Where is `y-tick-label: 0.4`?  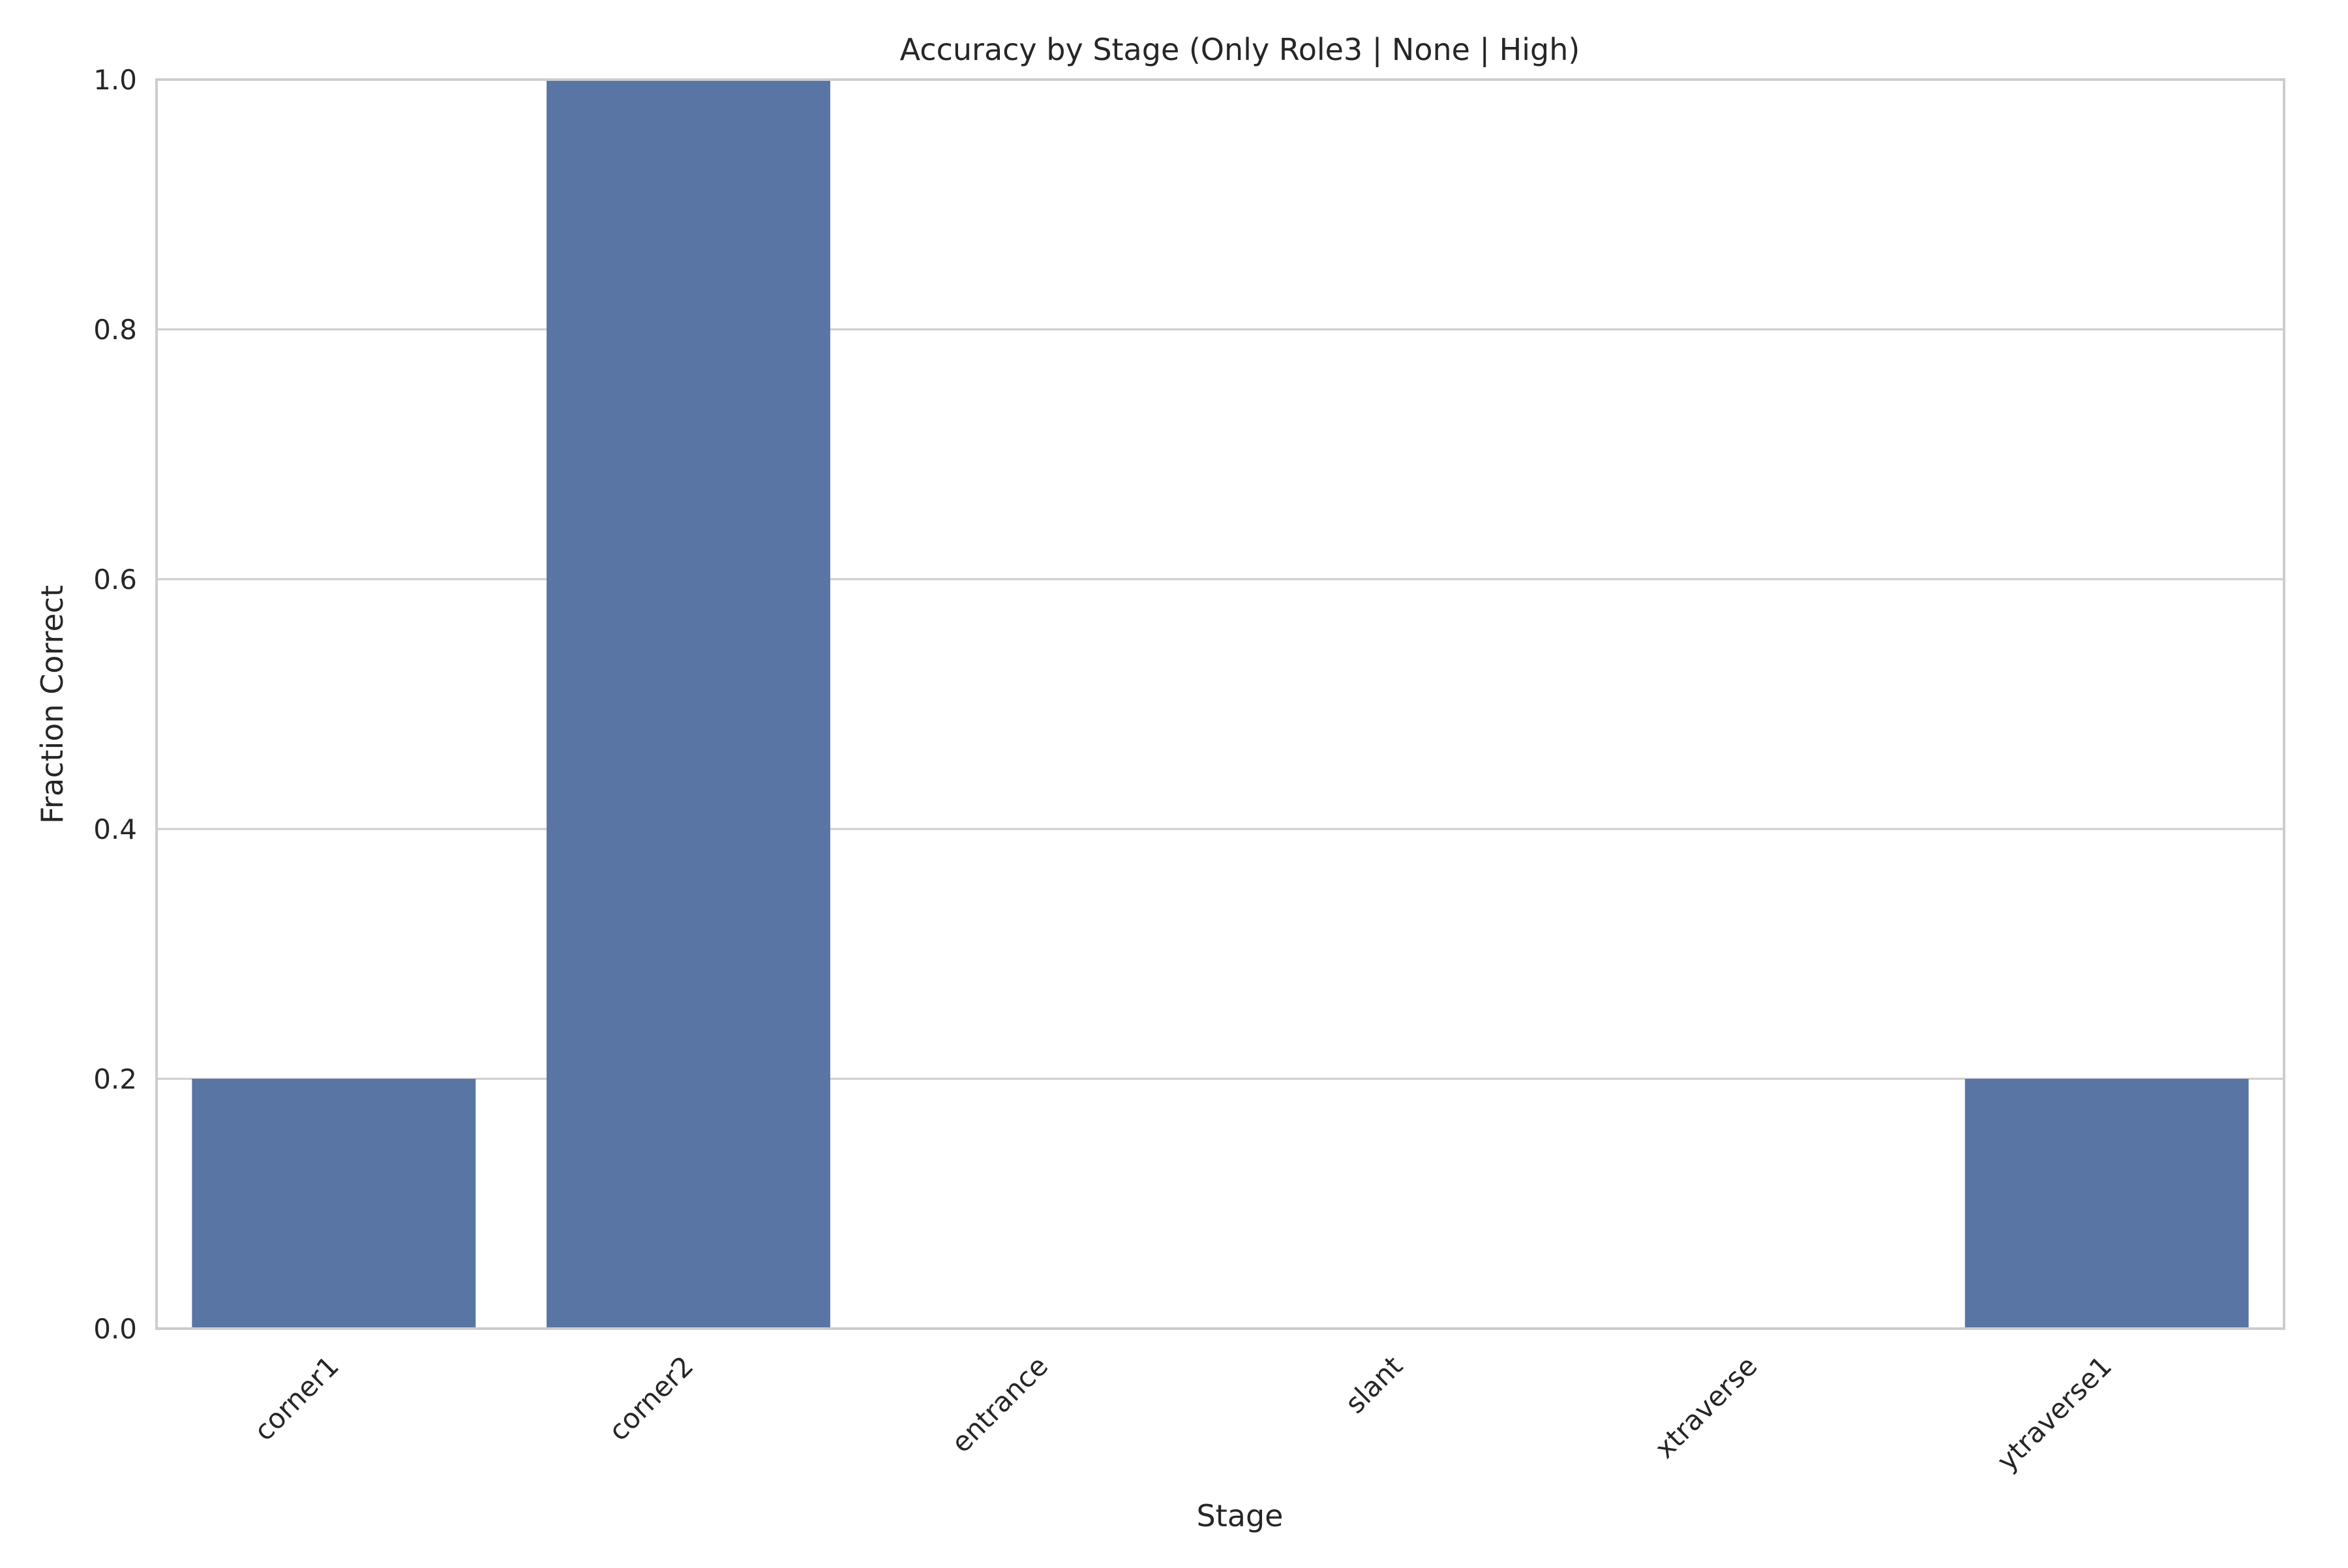 y-tick-label: 0.4 is located at coordinates (115, 829).